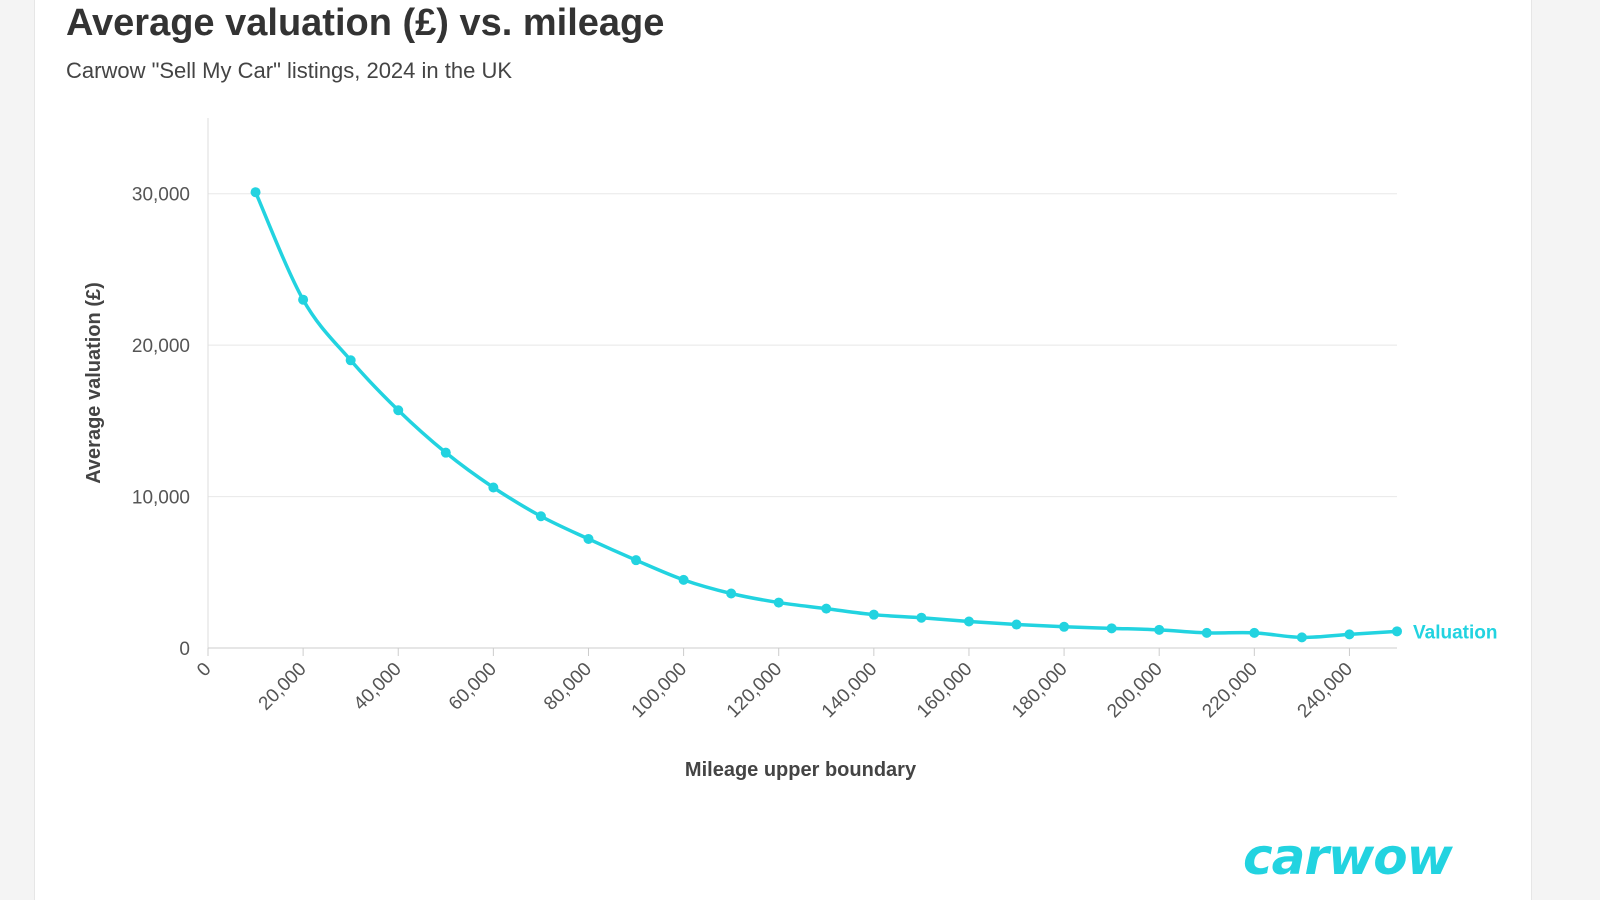  Describe the element at coordinates (1325, 690) in the screenshot. I see `x-tick-label: 240,000` at that location.